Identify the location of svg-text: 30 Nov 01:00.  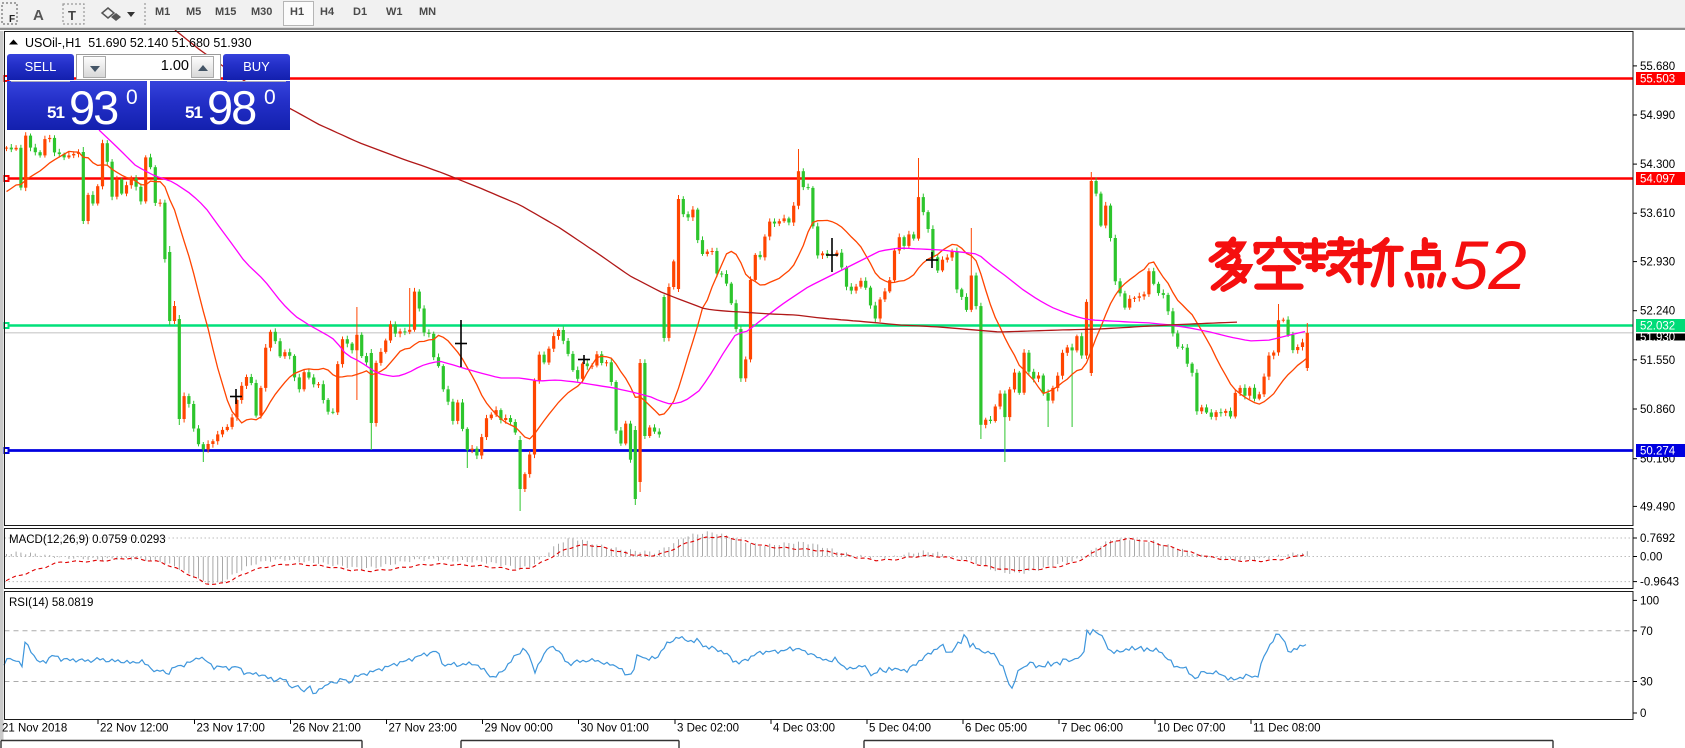
(615, 729).